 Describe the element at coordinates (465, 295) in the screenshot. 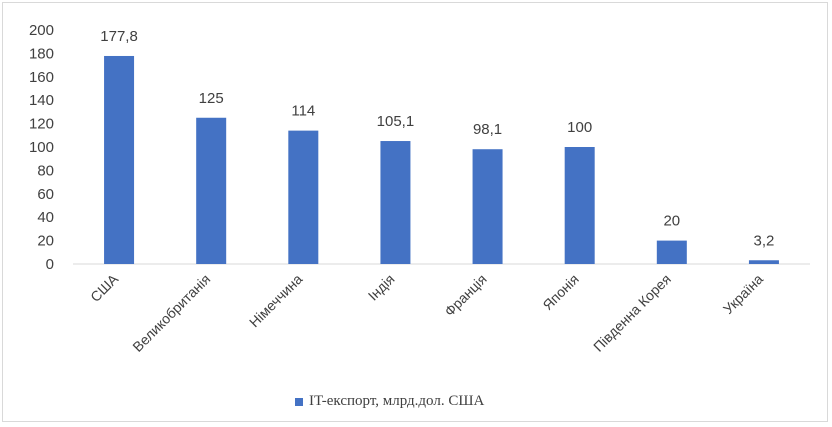

I see `category-label: Франція` at that location.